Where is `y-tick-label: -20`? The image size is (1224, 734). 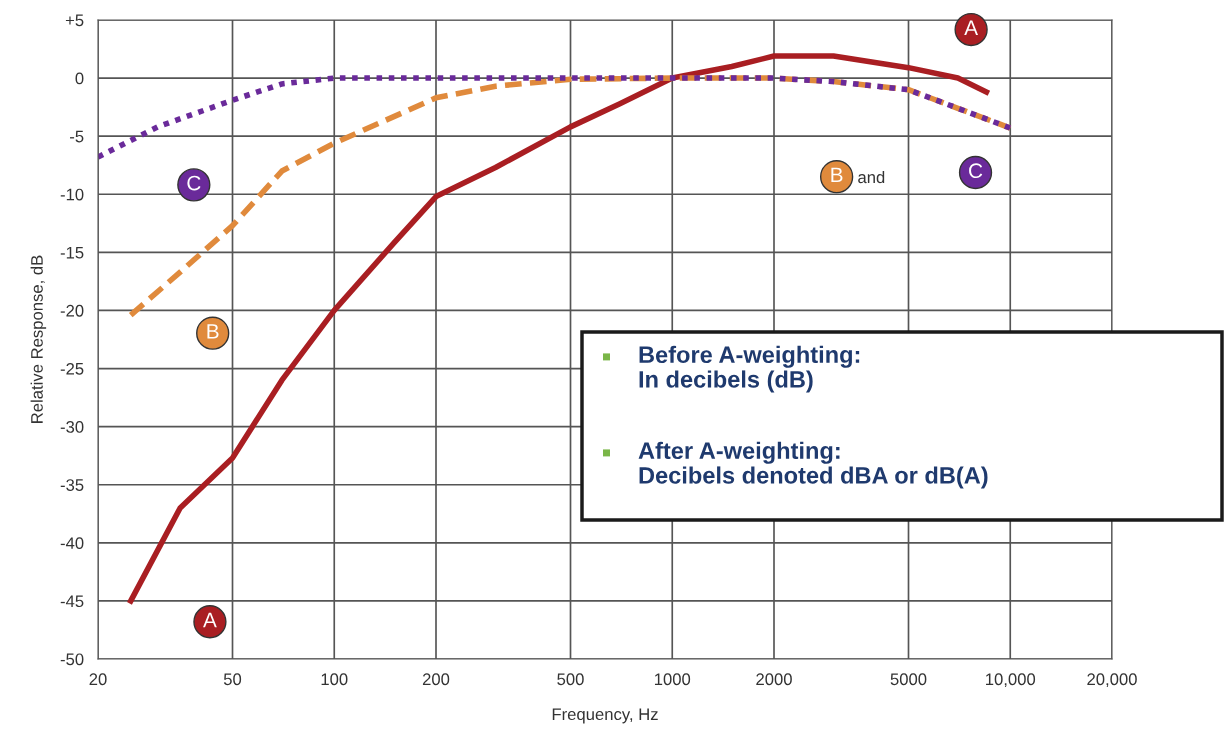
y-tick-label: -20 is located at coordinates (72, 310).